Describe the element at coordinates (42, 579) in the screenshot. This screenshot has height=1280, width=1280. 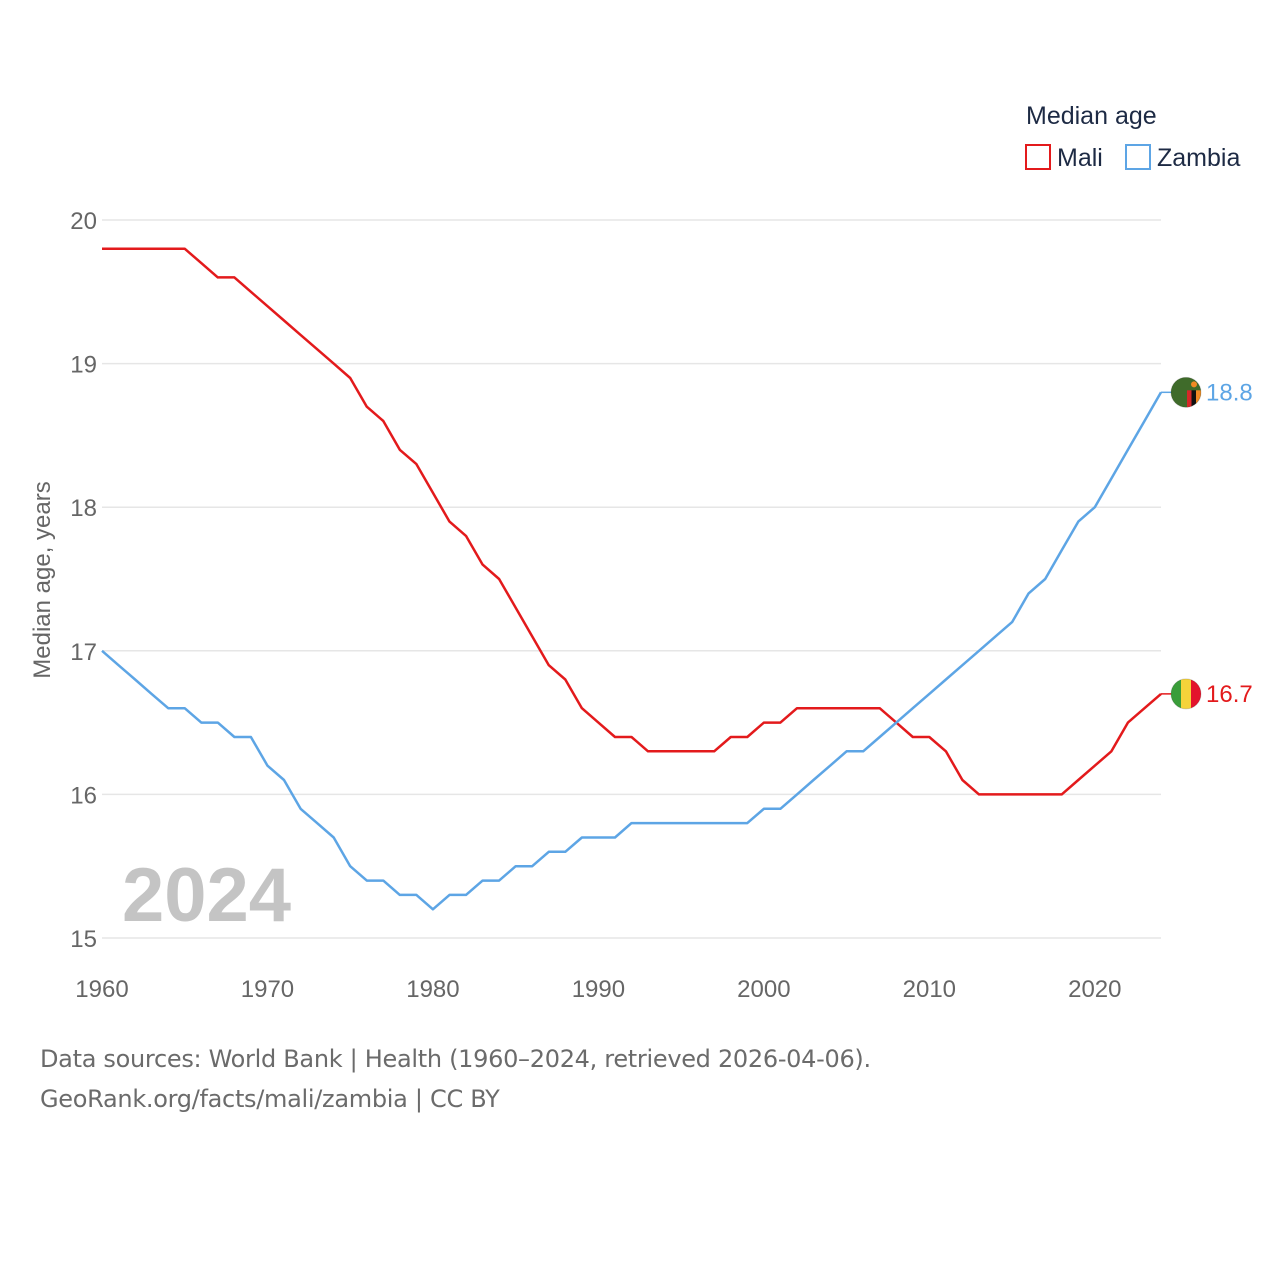
I see `y-axis-label: Median age, years` at that location.